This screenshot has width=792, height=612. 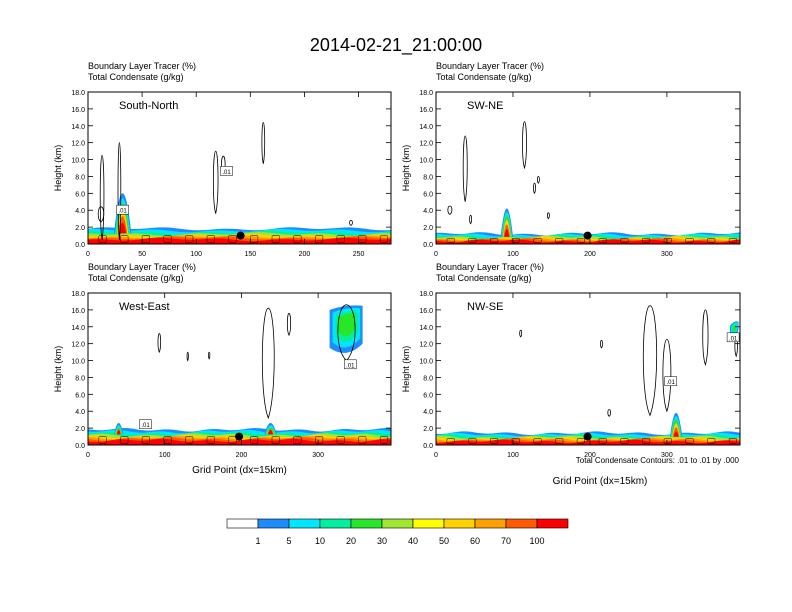 I want to click on x-tick-label: 250, so click(x=359, y=254).